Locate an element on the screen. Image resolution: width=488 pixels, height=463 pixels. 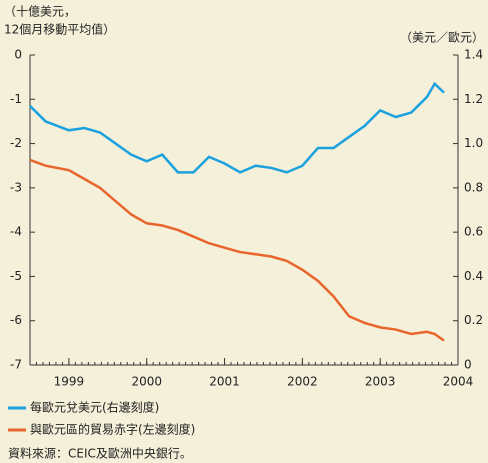
y2-tick-label: 0.8 is located at coordinates (473, 187).